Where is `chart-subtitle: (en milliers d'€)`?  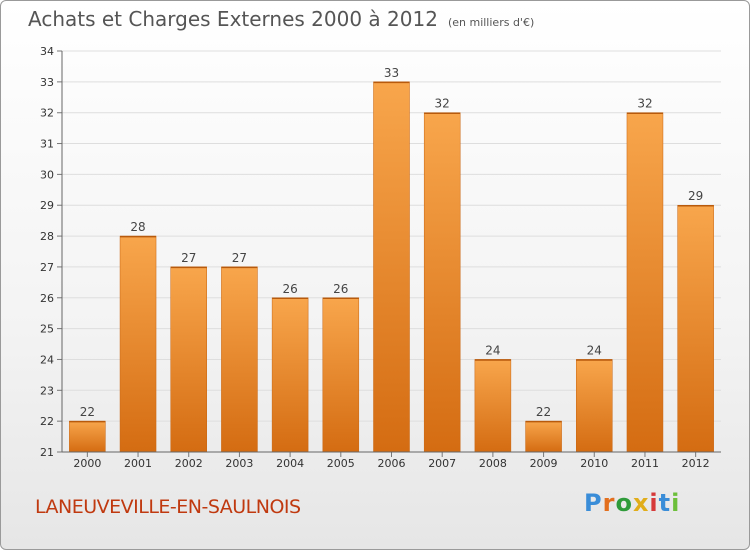 chart-subtitle: (en milliers d'€) is located at coordinates (491, 22).